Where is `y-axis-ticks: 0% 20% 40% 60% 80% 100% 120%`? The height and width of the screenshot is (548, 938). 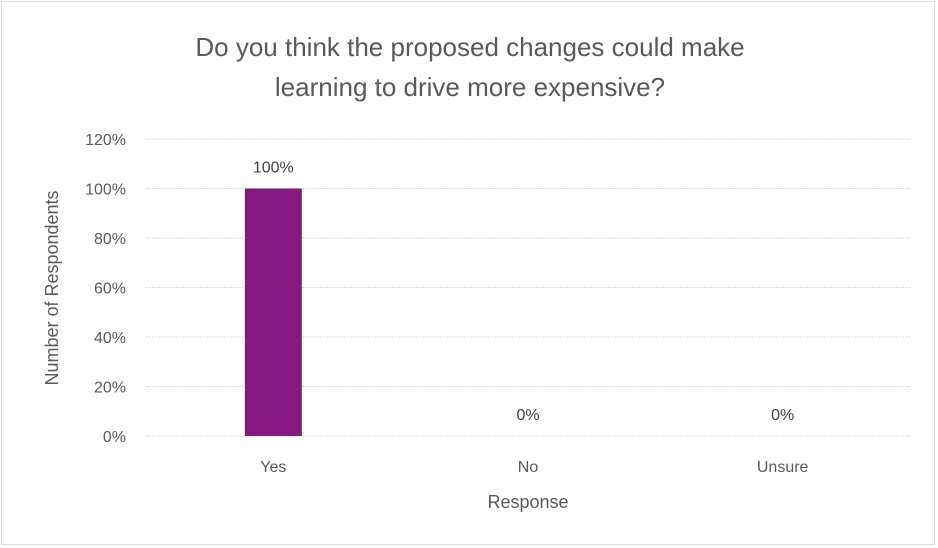 y-axis-ticks: 0% 20% 40% 60% 80% 100% 120% is located at coordinates (105, 289).